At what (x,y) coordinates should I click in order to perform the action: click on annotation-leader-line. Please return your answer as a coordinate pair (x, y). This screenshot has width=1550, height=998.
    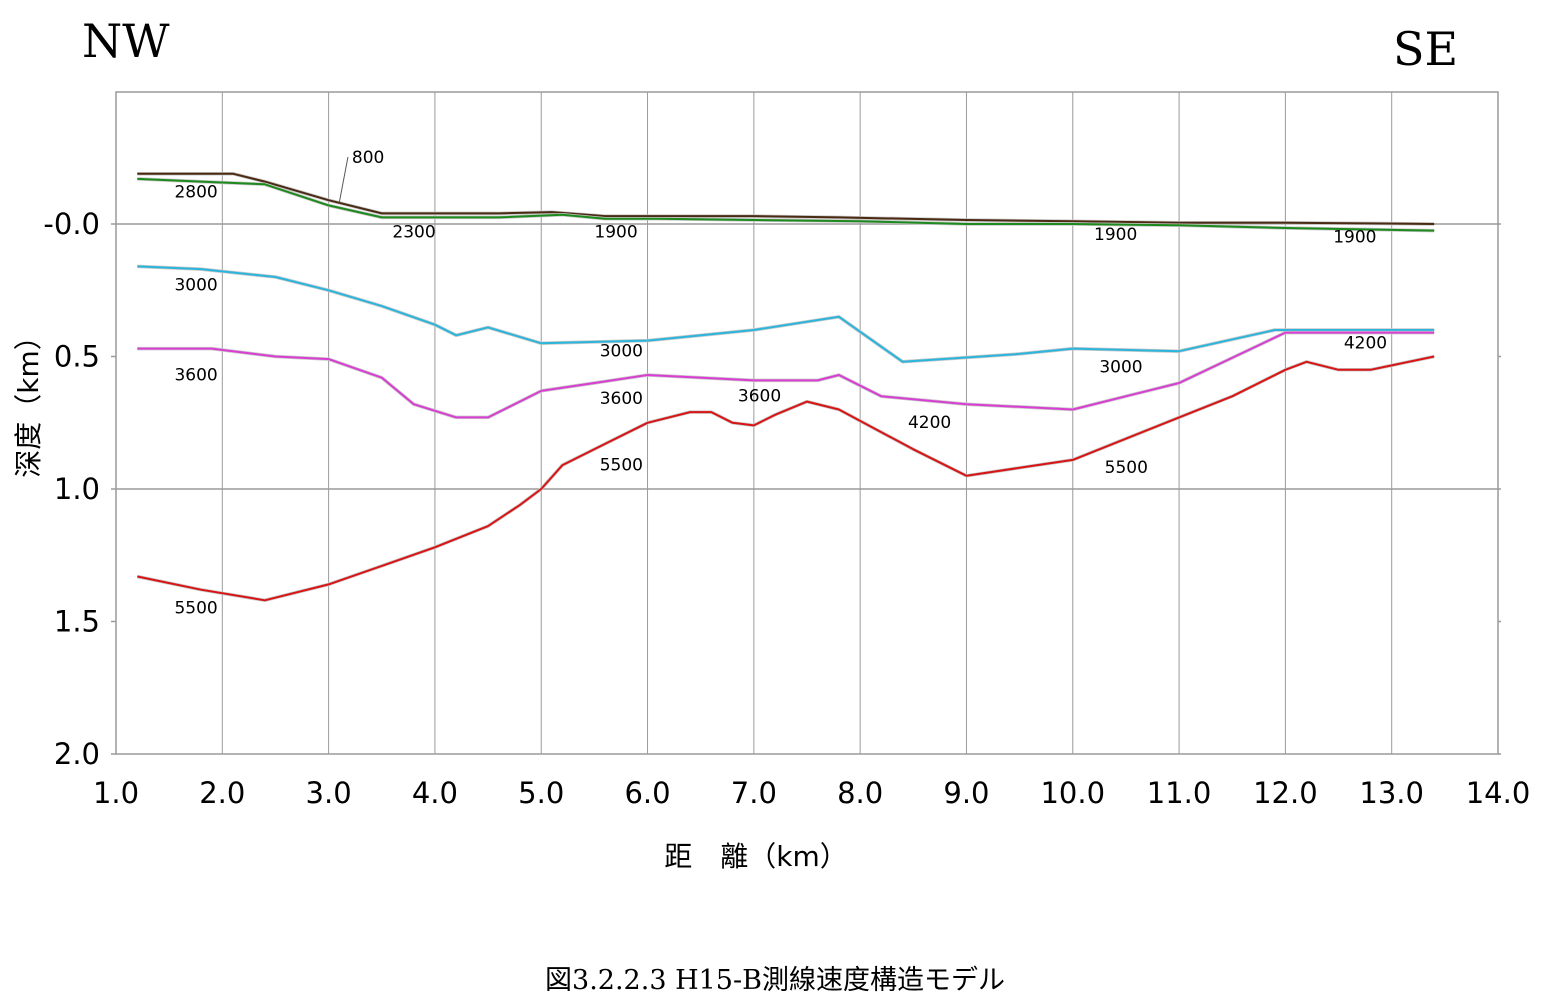
    Looking at the image, I should click on (343, 179).